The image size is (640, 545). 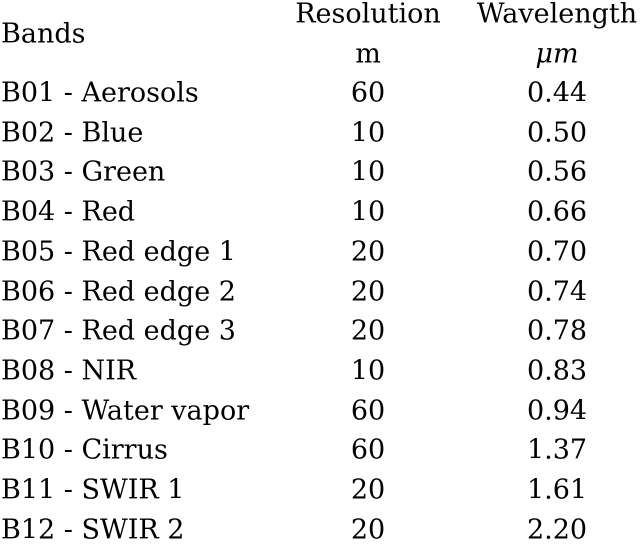 I want to click on band-cell: B05 - Red edge 1, so click(x=118, y=252).